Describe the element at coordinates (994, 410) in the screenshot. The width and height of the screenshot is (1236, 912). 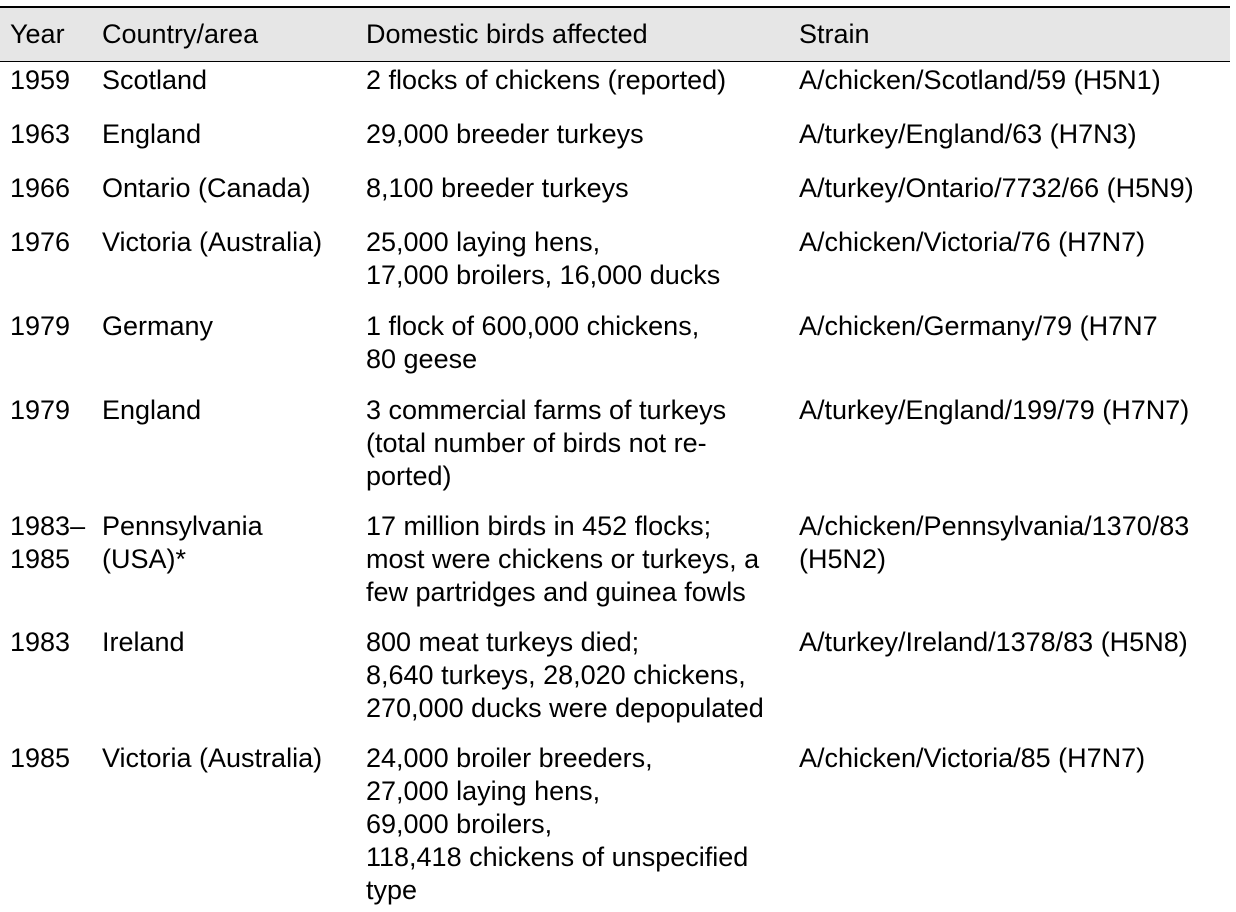
I see `cell-strain-line: A/turkey/England/199/79 (H7N7)` at that location.